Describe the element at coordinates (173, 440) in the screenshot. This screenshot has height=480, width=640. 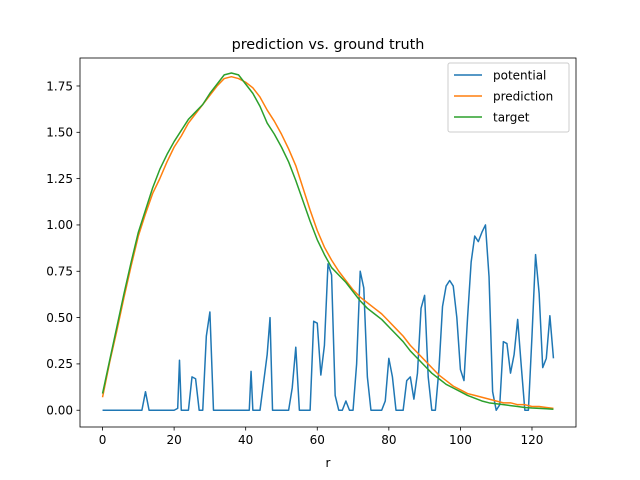
I see `x-tick-label: 20` at that location.